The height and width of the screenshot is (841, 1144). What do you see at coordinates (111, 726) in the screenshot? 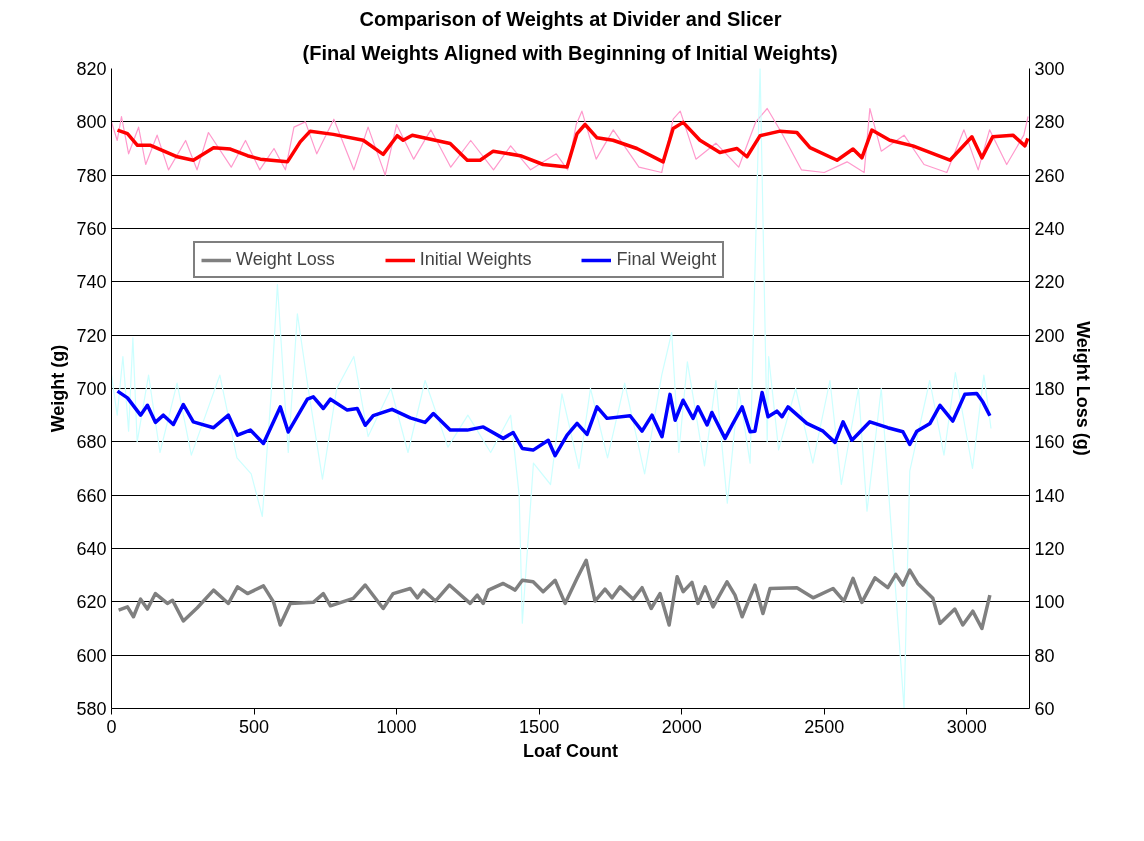
I see `x-tick-label: 0` at bounding box center [111, 726].